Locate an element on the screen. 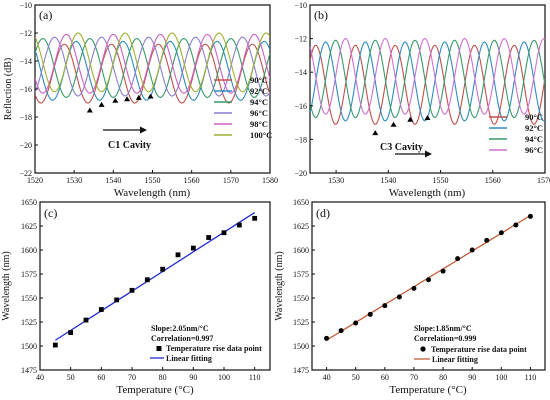 This screenshot has height=400, width=550. panel-c-x-axis-label: Temperature (°C) is located at coordinates (155, 390).